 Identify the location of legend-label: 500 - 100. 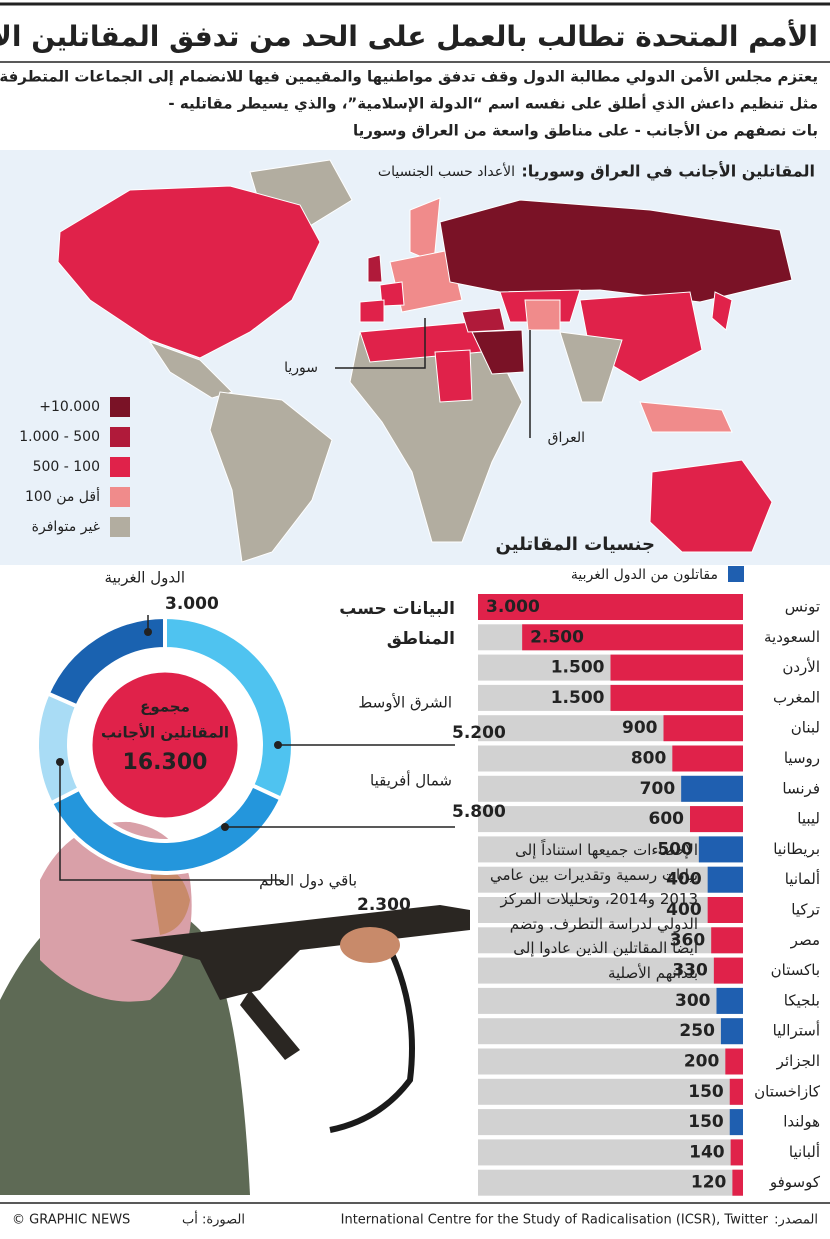
(66, 467).